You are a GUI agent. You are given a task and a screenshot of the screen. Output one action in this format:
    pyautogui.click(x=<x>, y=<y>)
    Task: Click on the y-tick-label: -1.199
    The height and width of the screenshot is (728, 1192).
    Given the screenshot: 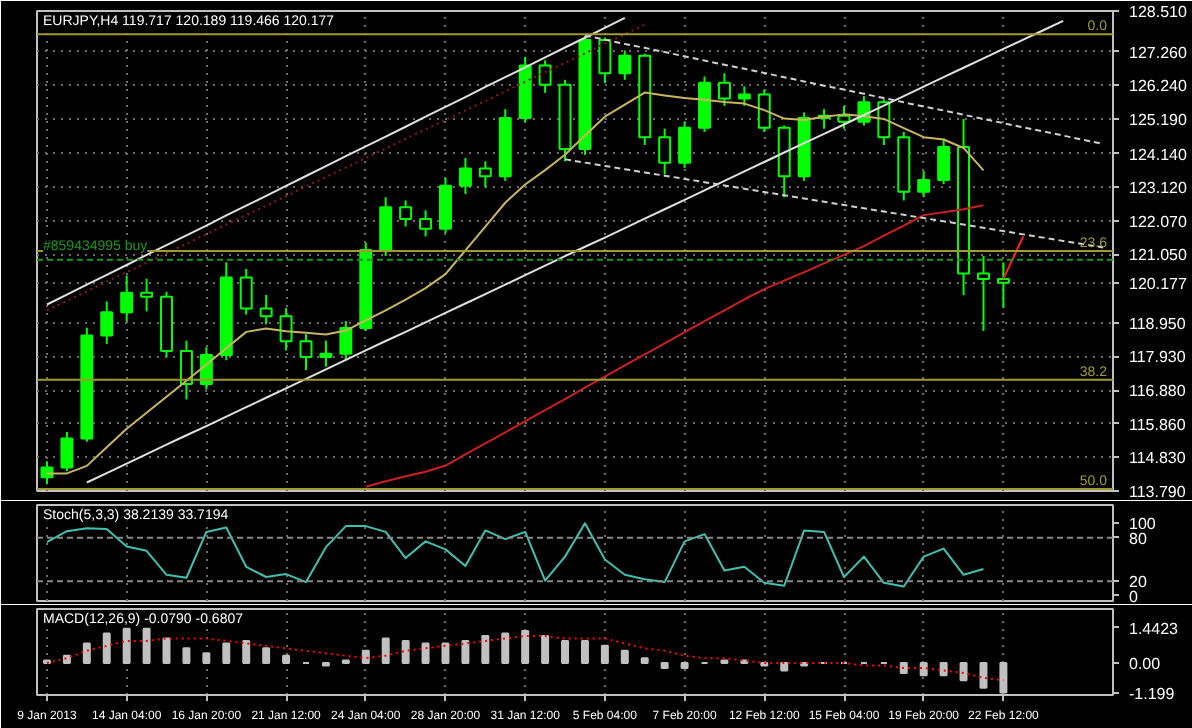 What is the action you would take?
    pyautogui.click(x=1152, y=693)
    